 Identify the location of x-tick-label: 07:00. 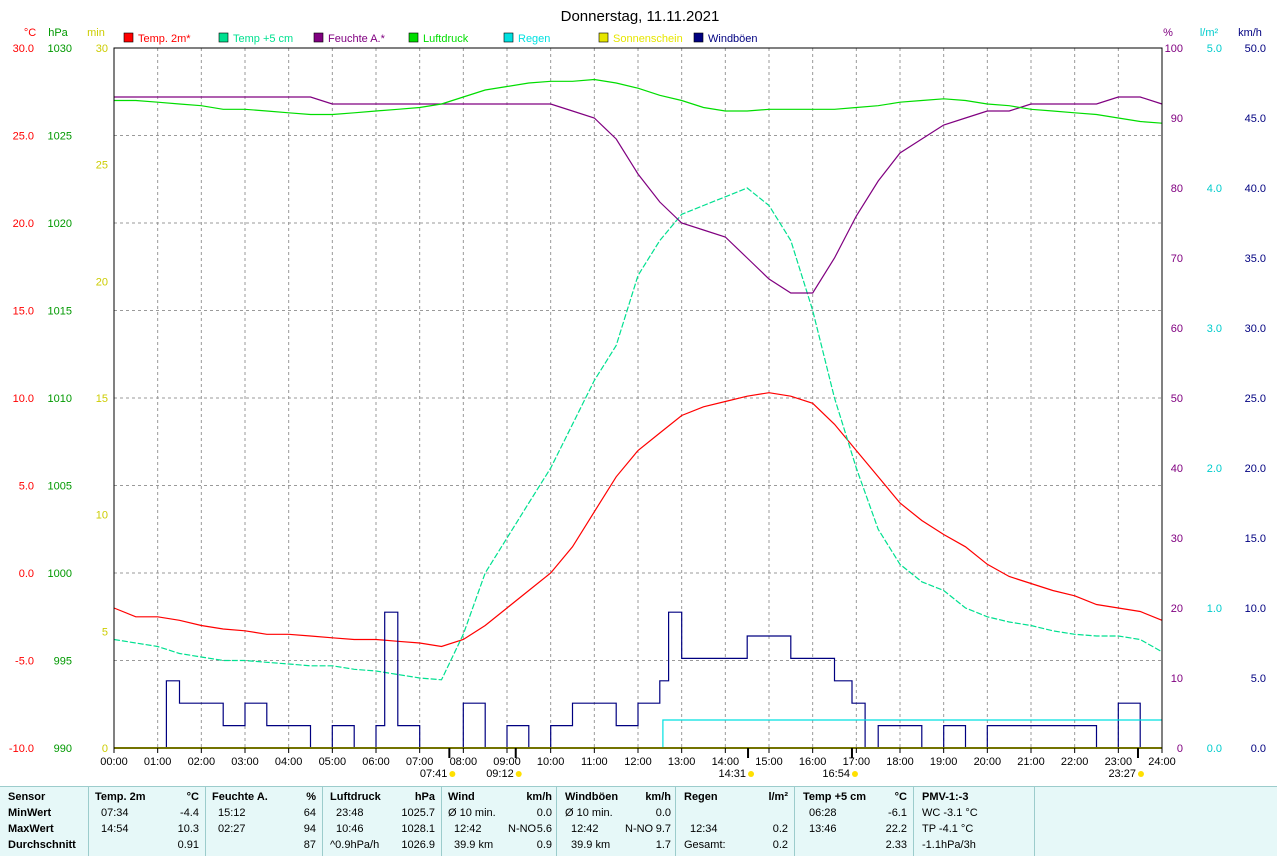
(420, 762).